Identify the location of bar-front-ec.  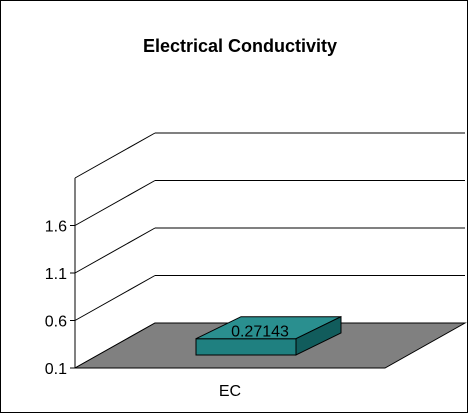
(246, 347).